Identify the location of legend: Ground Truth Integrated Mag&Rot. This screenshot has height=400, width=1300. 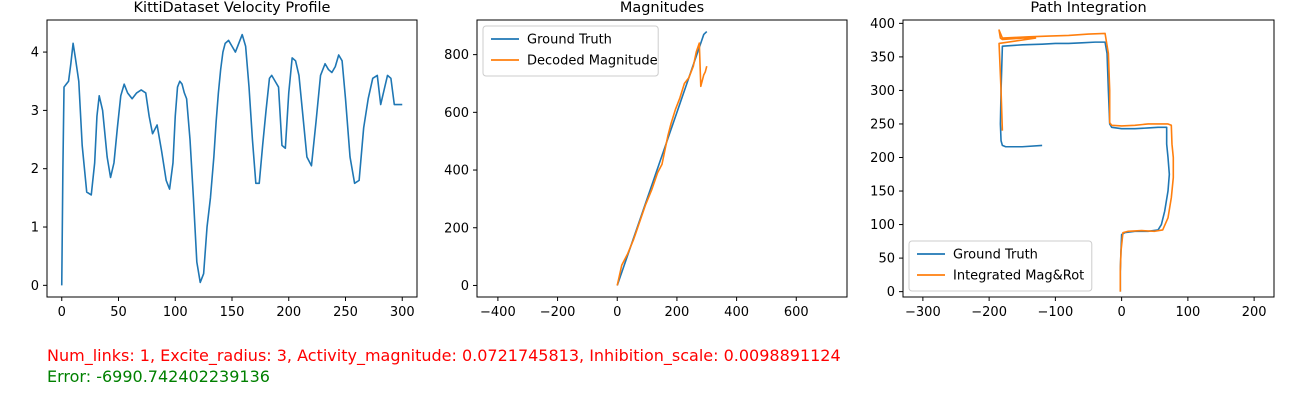
(1000, 266).